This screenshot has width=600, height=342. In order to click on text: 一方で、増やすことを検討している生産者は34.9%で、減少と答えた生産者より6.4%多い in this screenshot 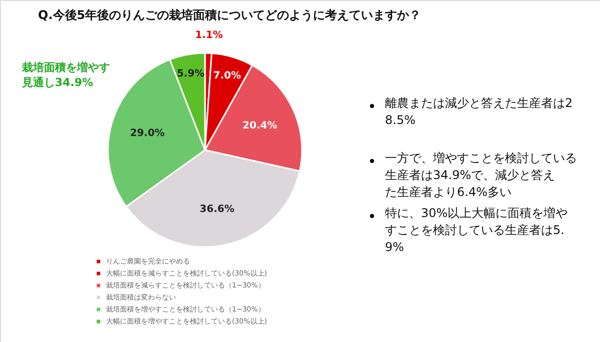, I will do `click(481, 175)`.